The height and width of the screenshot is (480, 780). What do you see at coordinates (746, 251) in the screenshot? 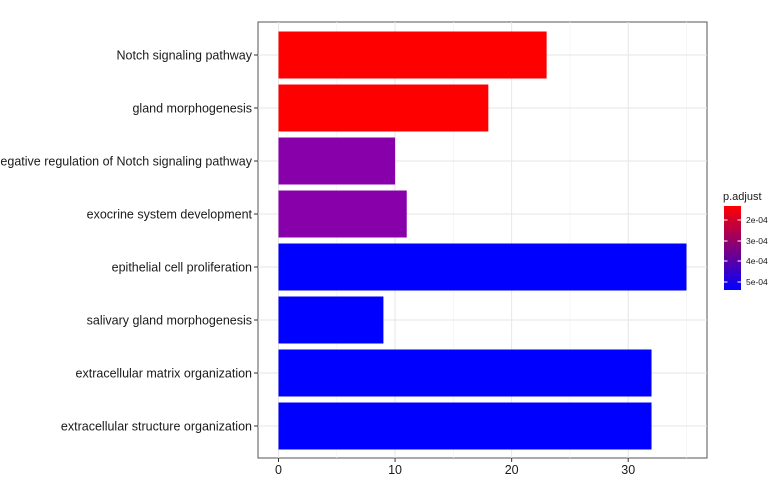
I see `legend-ticks: 2e-04 3e-04 4e-04 5e-04` at bounding box center [746, 251].